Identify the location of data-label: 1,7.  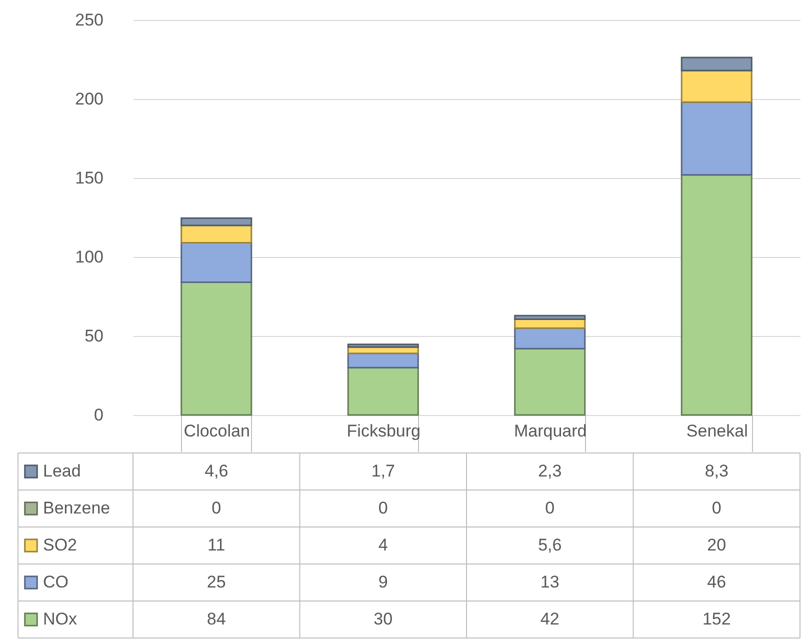
(383, 471).